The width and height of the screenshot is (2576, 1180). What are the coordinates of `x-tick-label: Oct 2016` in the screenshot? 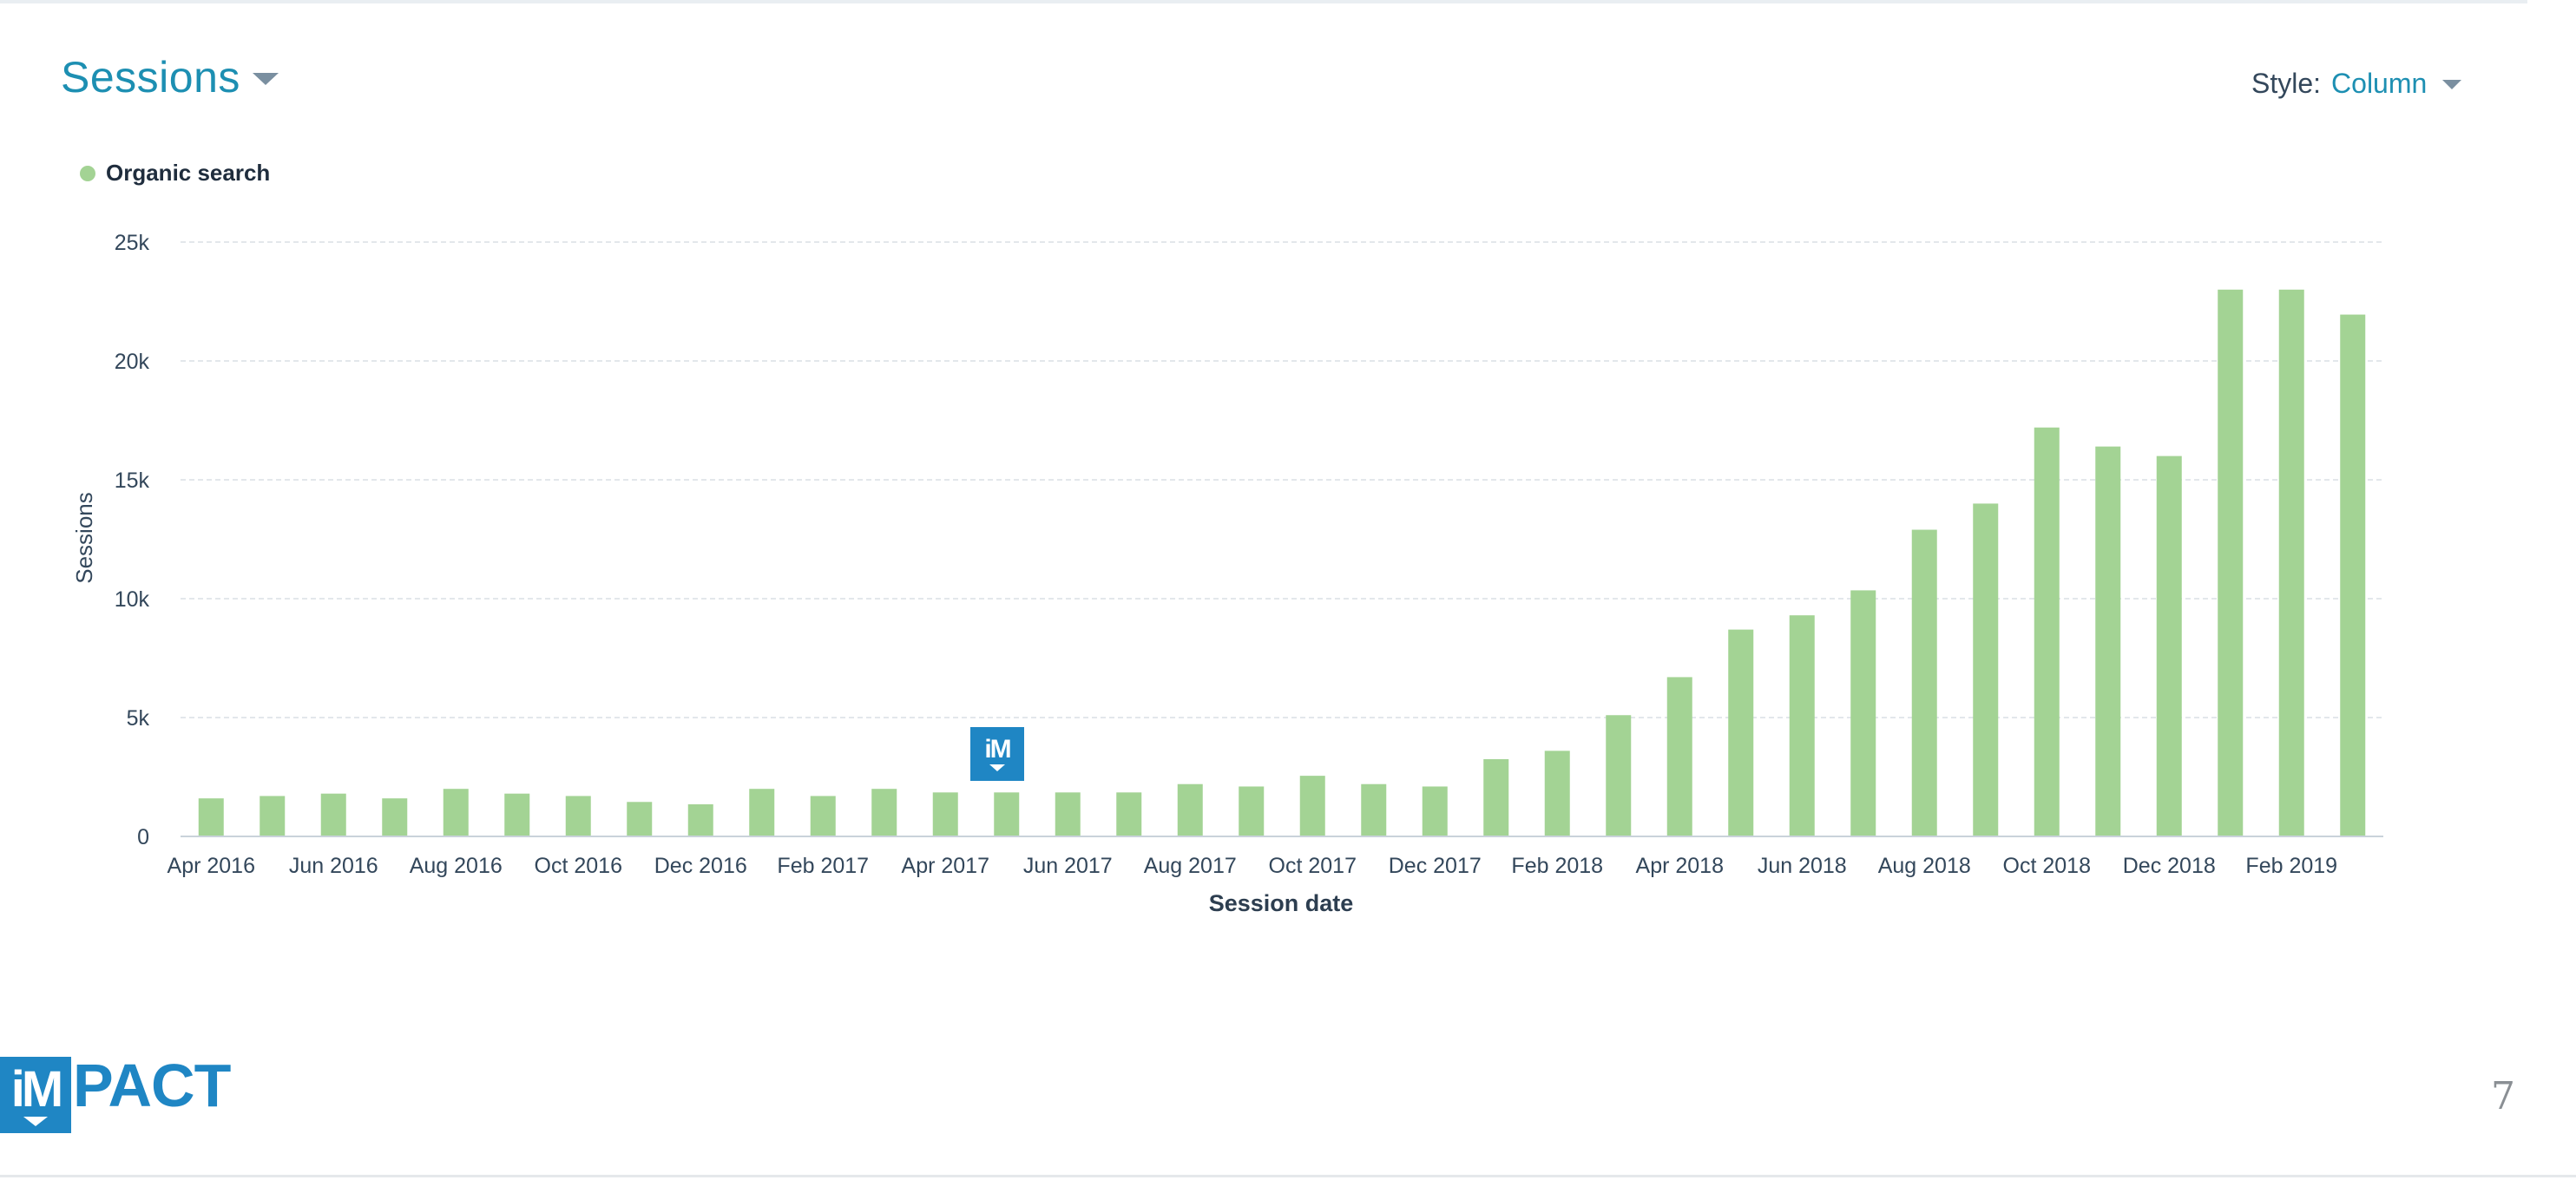 It's located at (578, 866).